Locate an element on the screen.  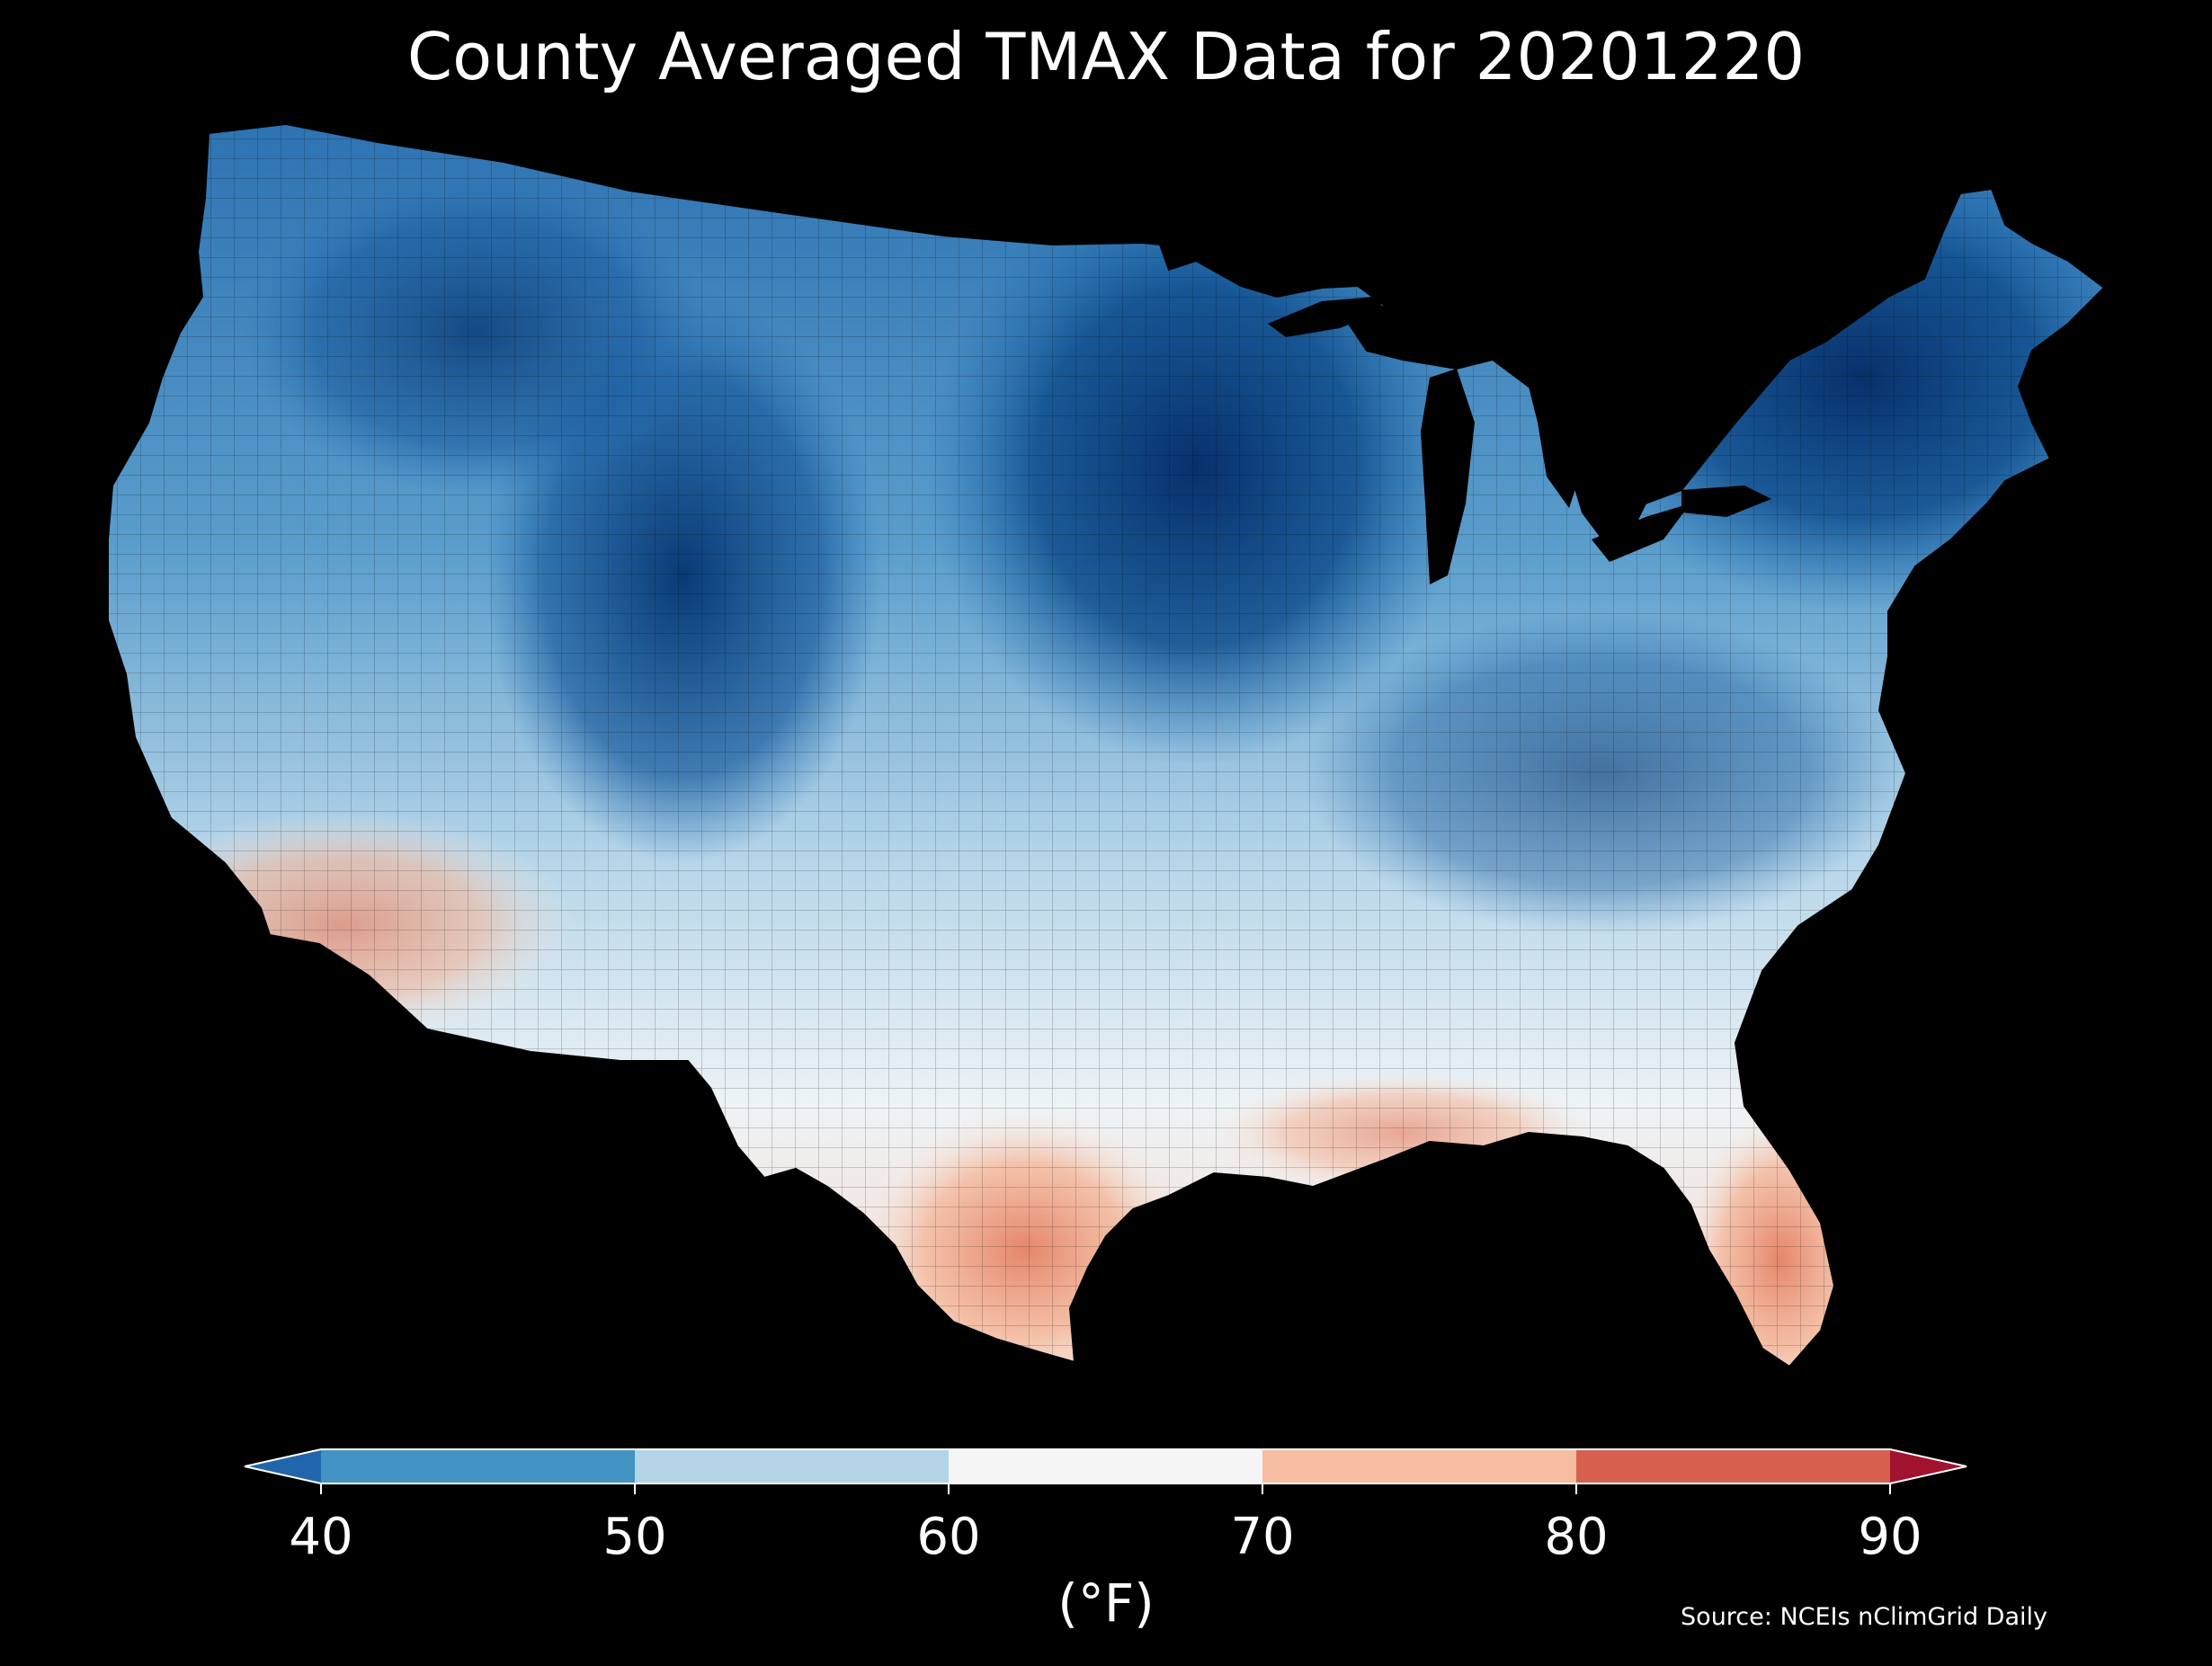
colorbar-extend-high is located at coordinates (1928, 1466).